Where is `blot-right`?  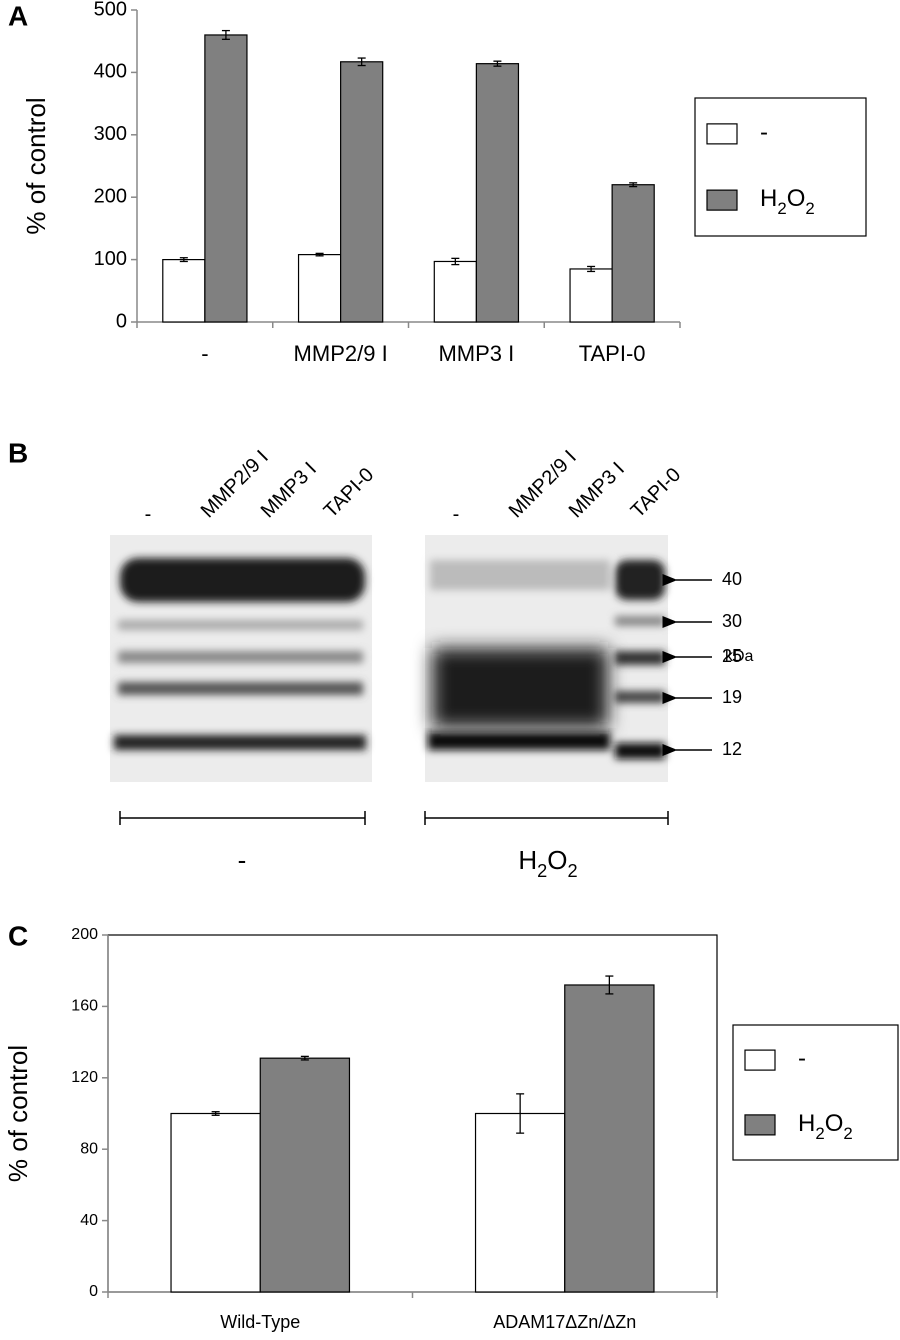
blot-right is located at coordinates (546, 658).